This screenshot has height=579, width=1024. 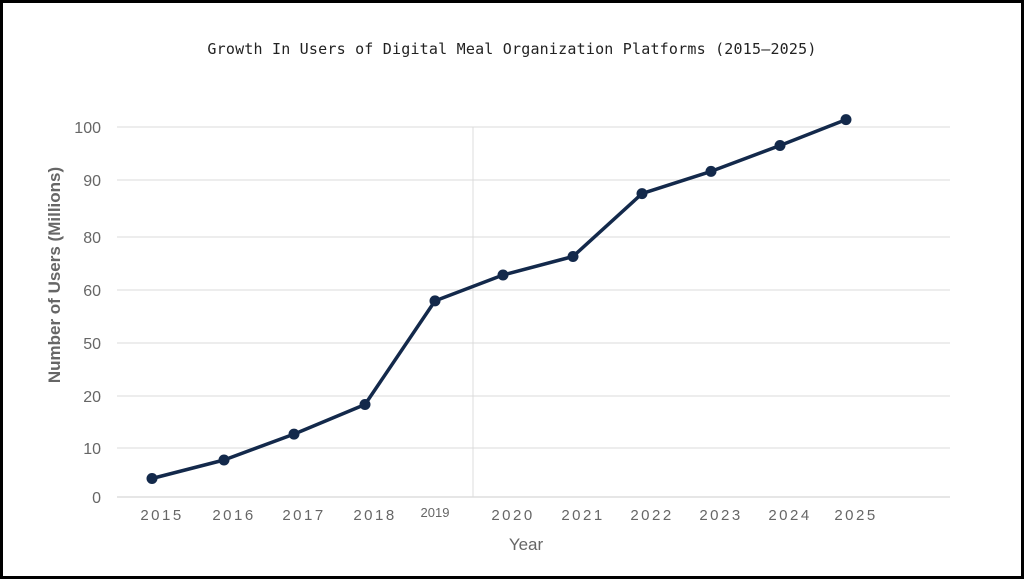 I want to click on x-tick-label: 2018, so click(x=374, y=515).